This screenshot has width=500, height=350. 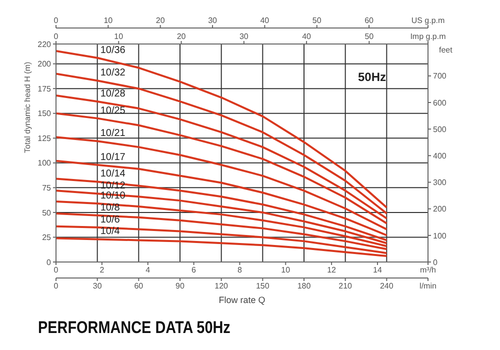 What do you see at coordinates (428, 270) in the screenshot?
I see `text: m³/h` at bounding box center [428, 270].